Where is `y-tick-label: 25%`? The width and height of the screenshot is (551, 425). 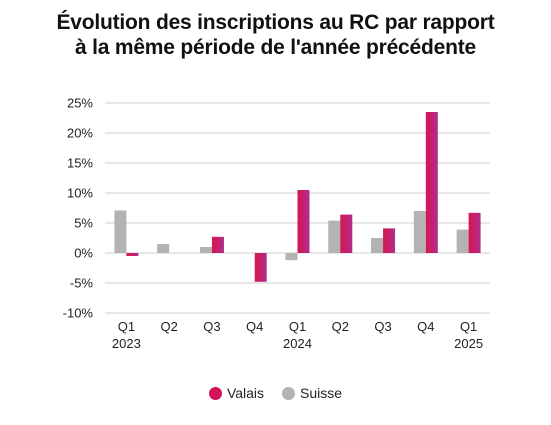
y-tick-label: 25% is located at coordinates (80, 103).